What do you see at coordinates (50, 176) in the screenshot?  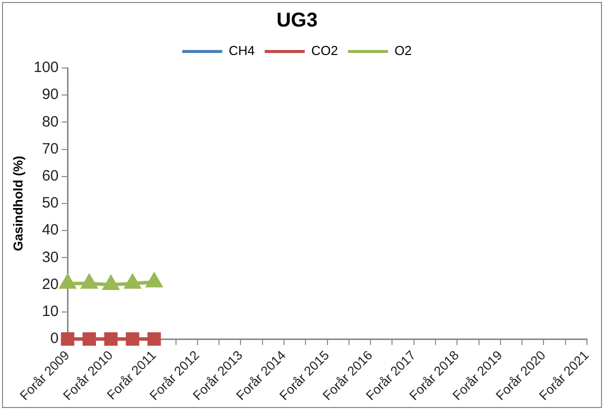 I see `y-tick-label: 60` at bounding box center [50, 176].